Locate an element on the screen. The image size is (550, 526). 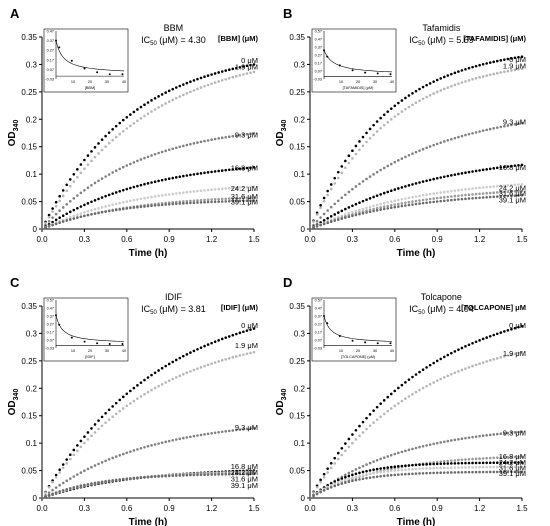
series-label: 16.8 μM is located at coordinates (512, 456).